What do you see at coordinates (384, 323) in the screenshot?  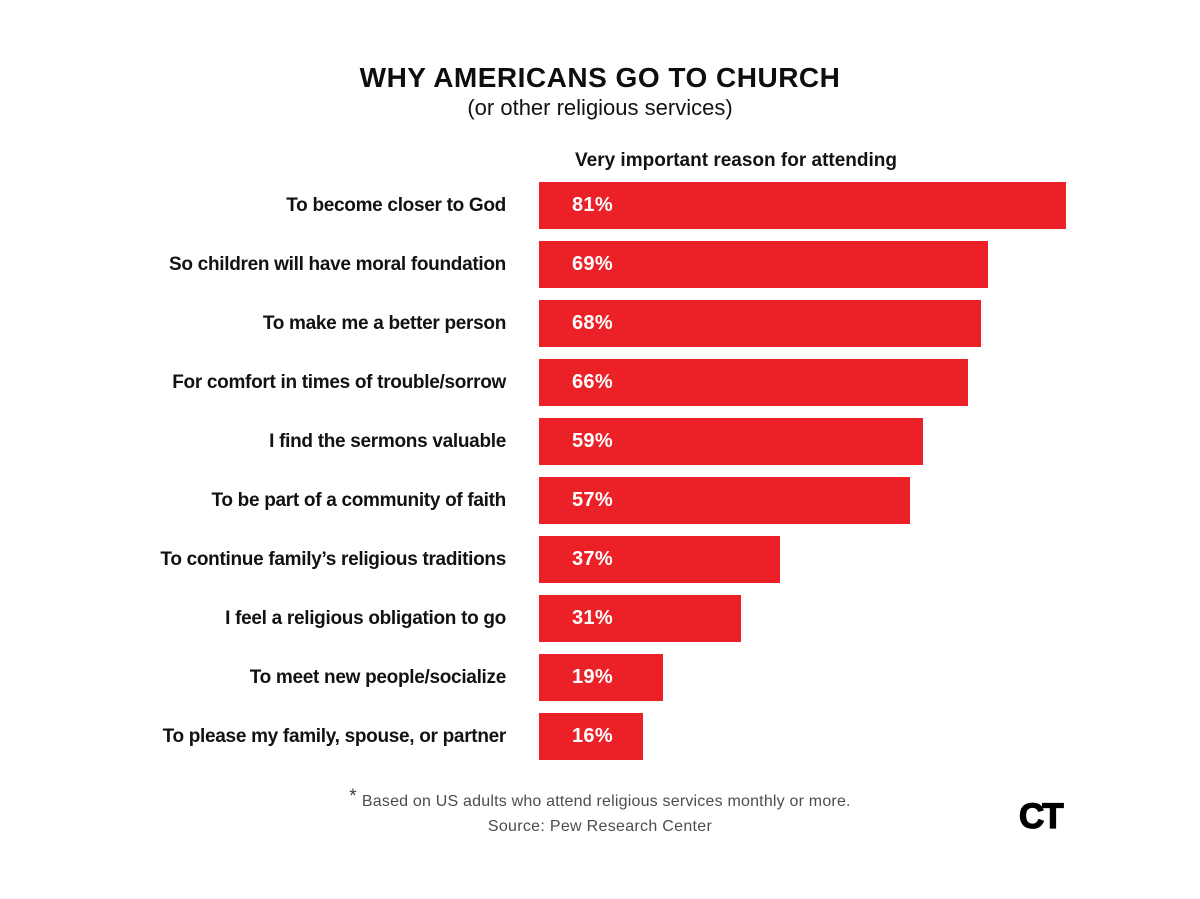 I see `bar-label: To make me a better person` at bounding box center [384, 323].